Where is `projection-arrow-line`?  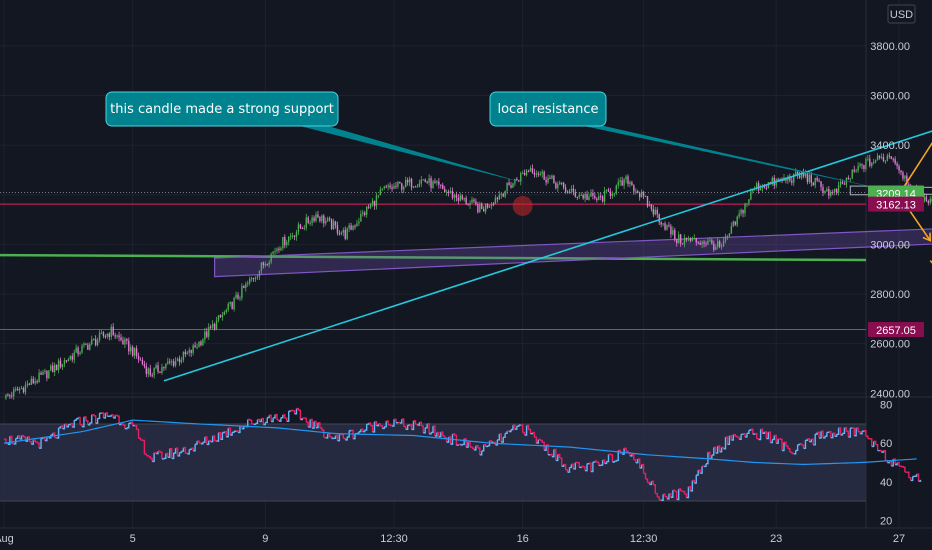 projection-arrow-line is located at coordinates (914, 134).